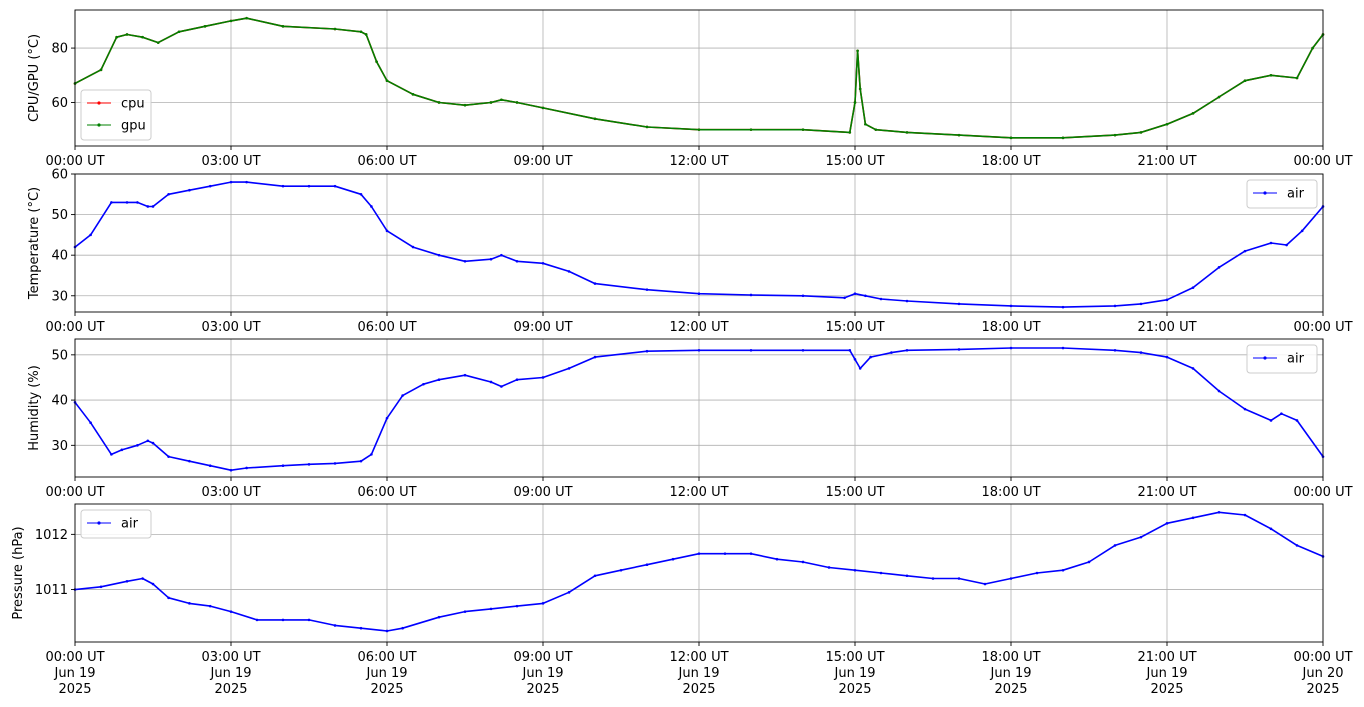 The width and height of the screenshot is (1364, 707). I want to click on y-tick-label: 40, so click(59, 401).